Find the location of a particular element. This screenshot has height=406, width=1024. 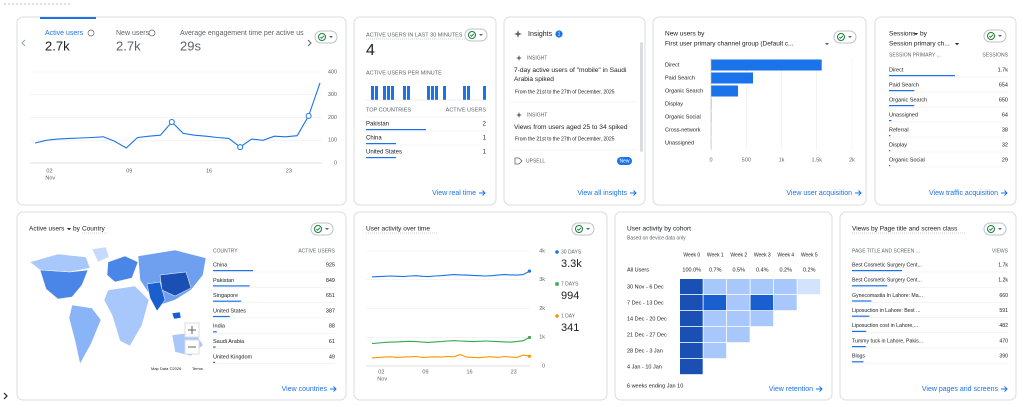

metric-selector: Active users is located at coordinates (47, 229).